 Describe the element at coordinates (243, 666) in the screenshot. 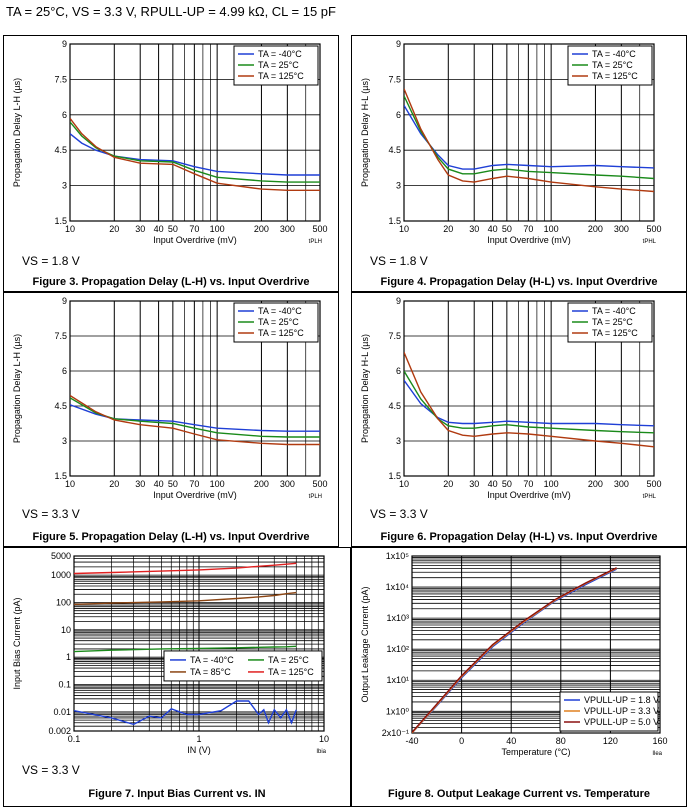

I see `legend-box` at that location.